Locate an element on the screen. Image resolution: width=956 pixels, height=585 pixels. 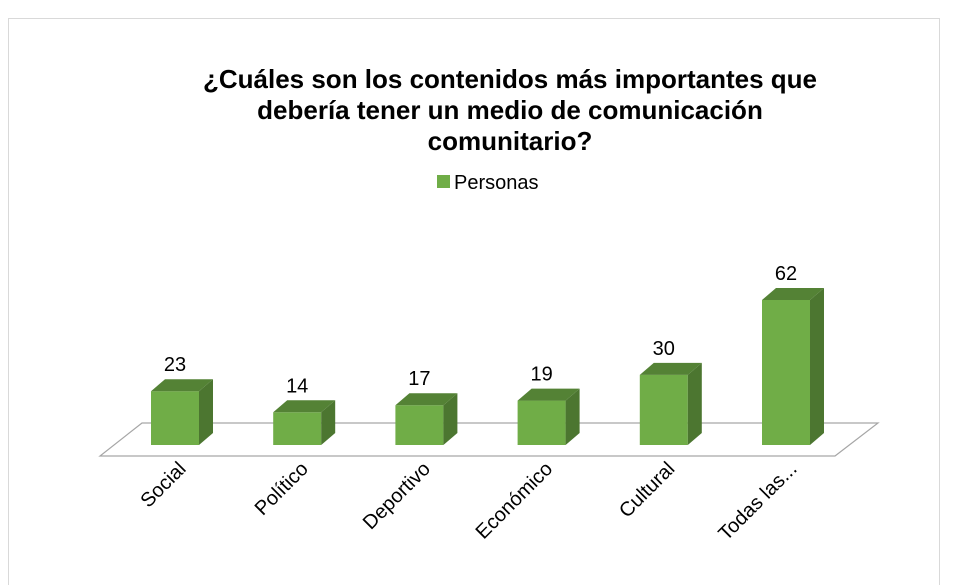
legend-swatch is located at coordinates (443, 181).